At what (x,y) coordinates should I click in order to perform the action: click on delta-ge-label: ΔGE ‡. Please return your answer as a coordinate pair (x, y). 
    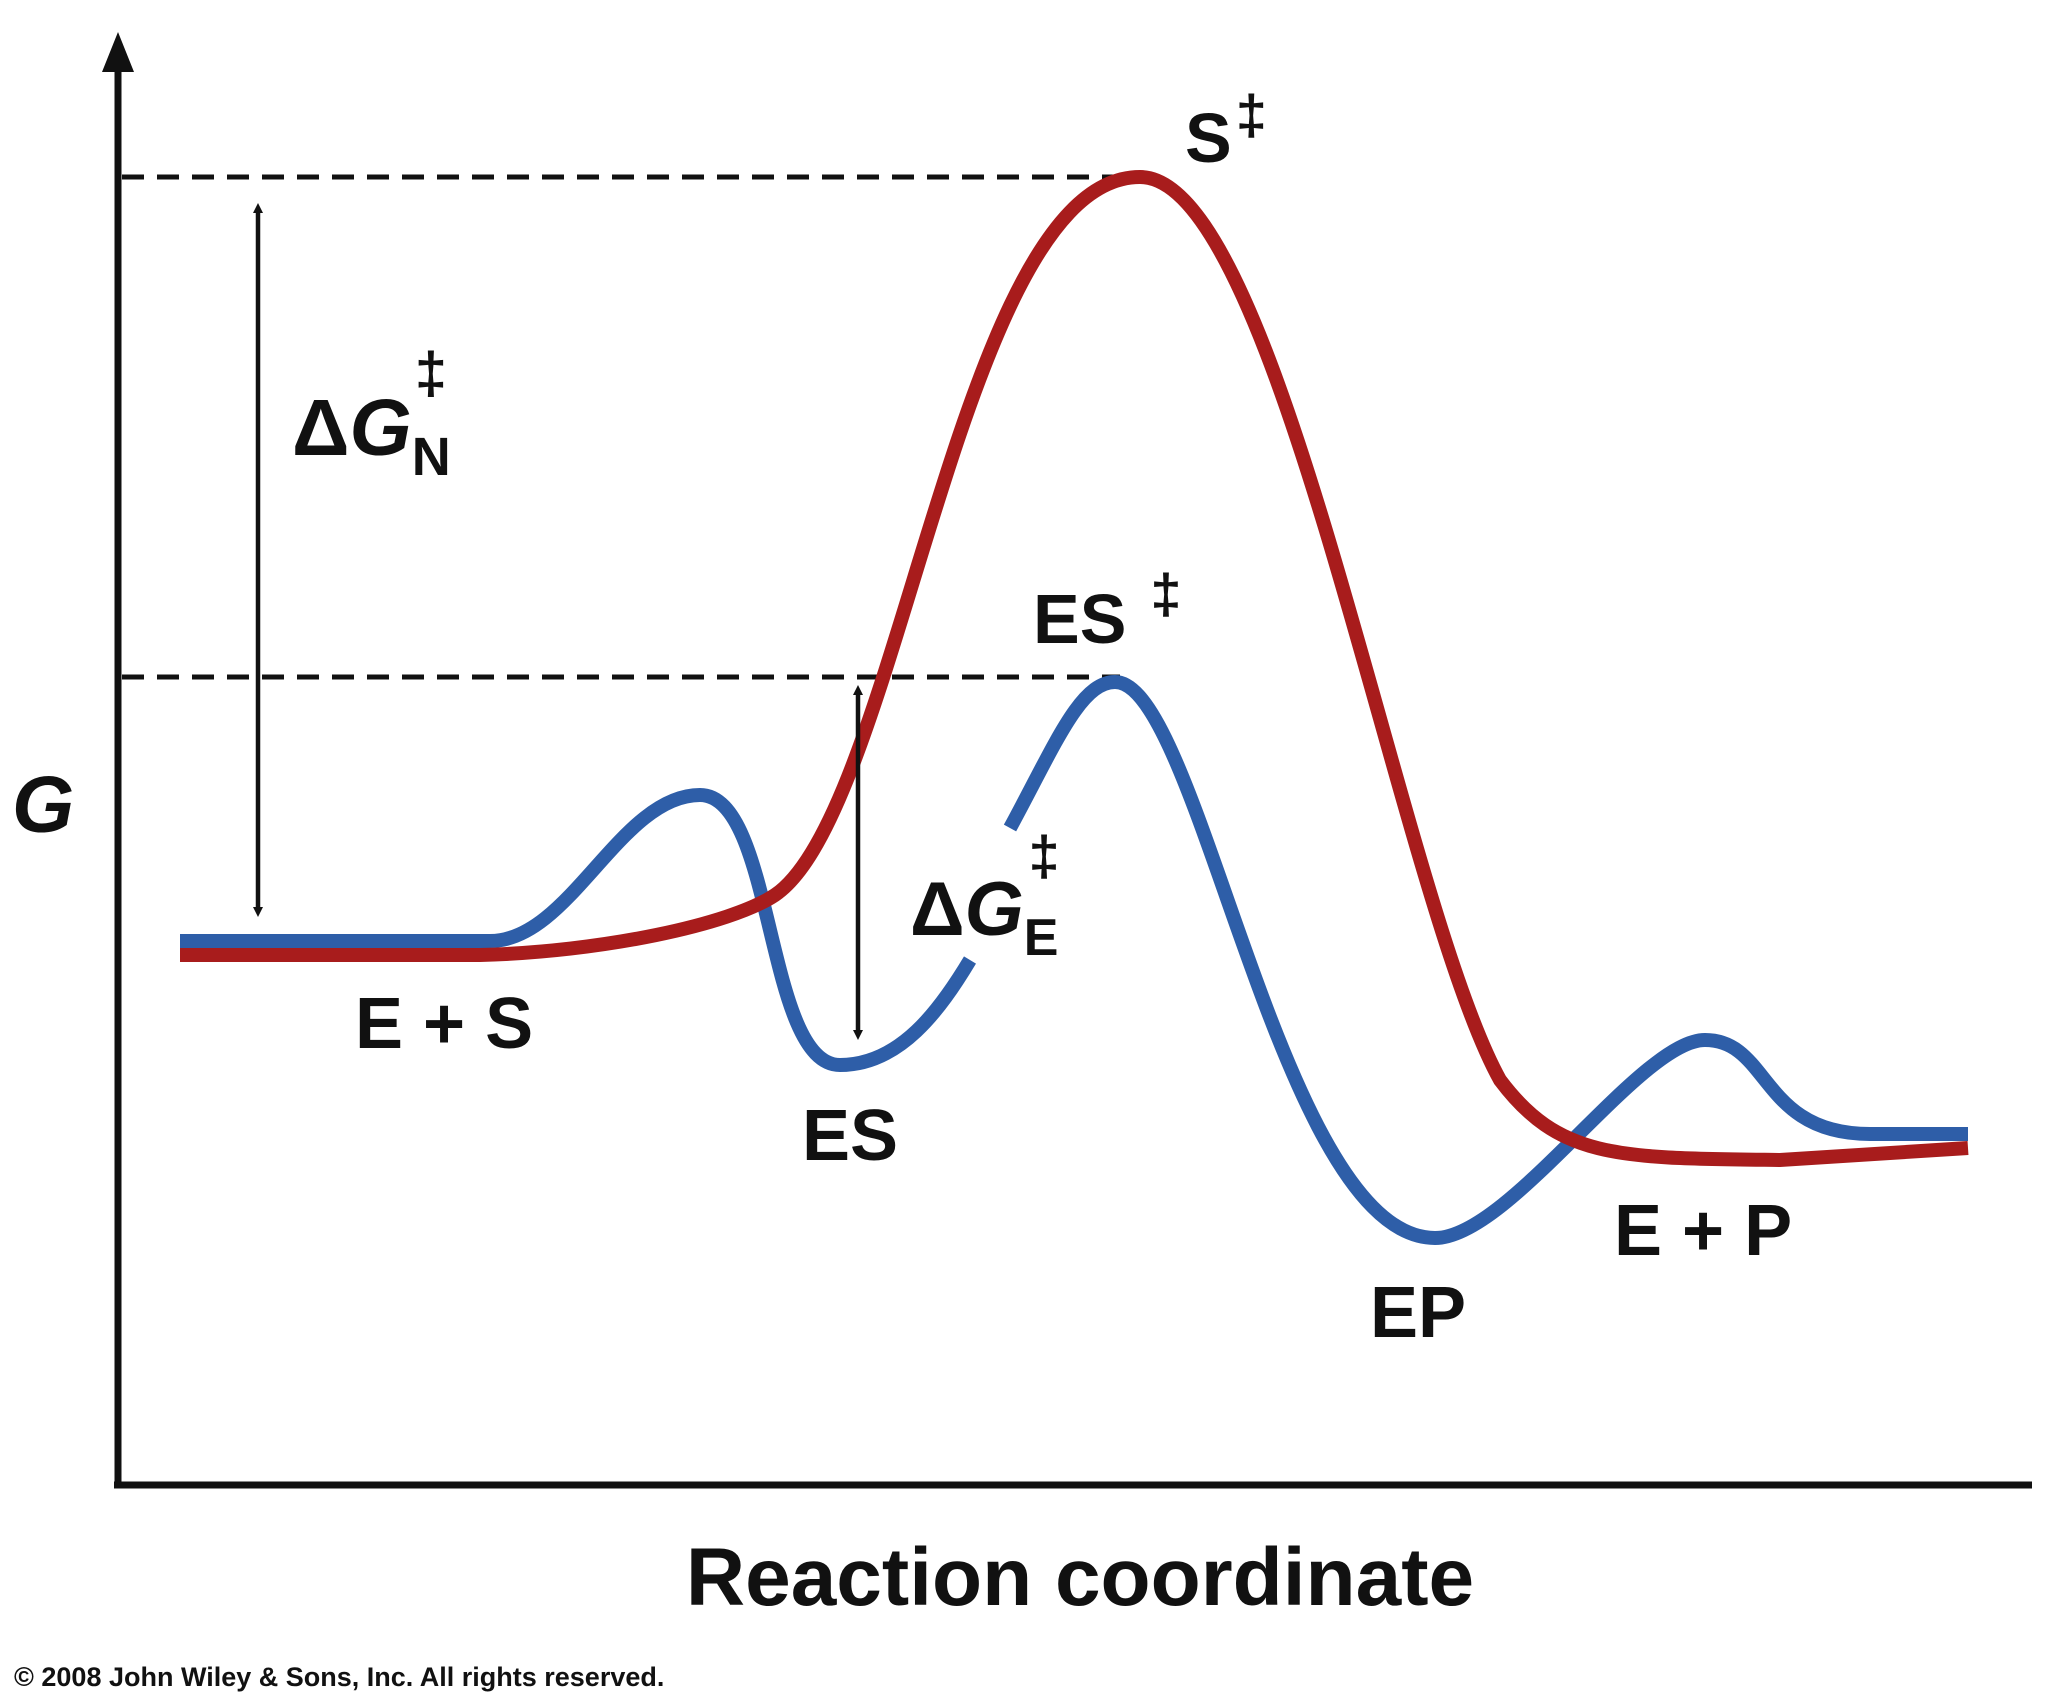
    Looking at the image, I should click on (985, 895).